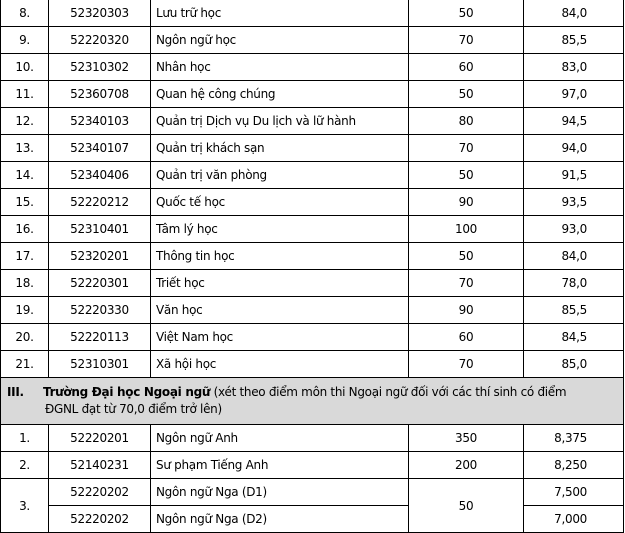  Describe the element at coordinates (573, 175) in the screenshot. I see `cutoff-score: 91,5` at that location.